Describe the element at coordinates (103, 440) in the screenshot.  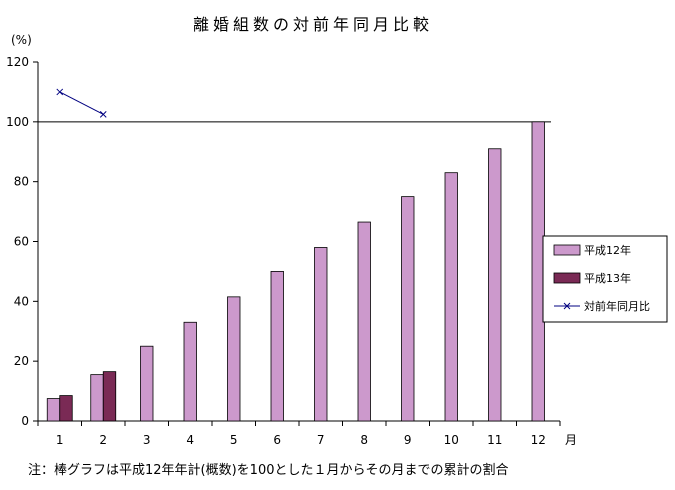
I see `x-tick-label: 2` at that location.